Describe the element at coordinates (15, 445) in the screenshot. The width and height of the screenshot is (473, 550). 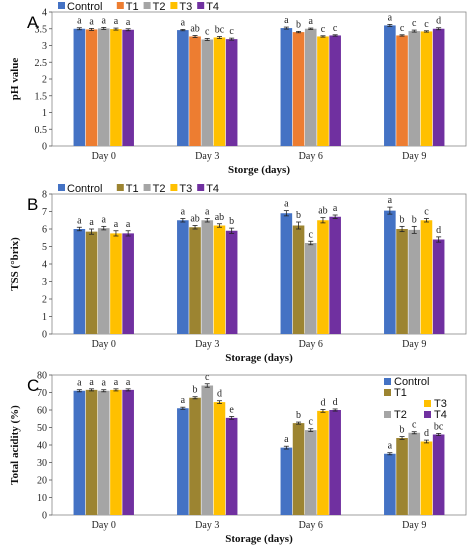
I see `y-axis-title: Total acidity (%)` at that location.